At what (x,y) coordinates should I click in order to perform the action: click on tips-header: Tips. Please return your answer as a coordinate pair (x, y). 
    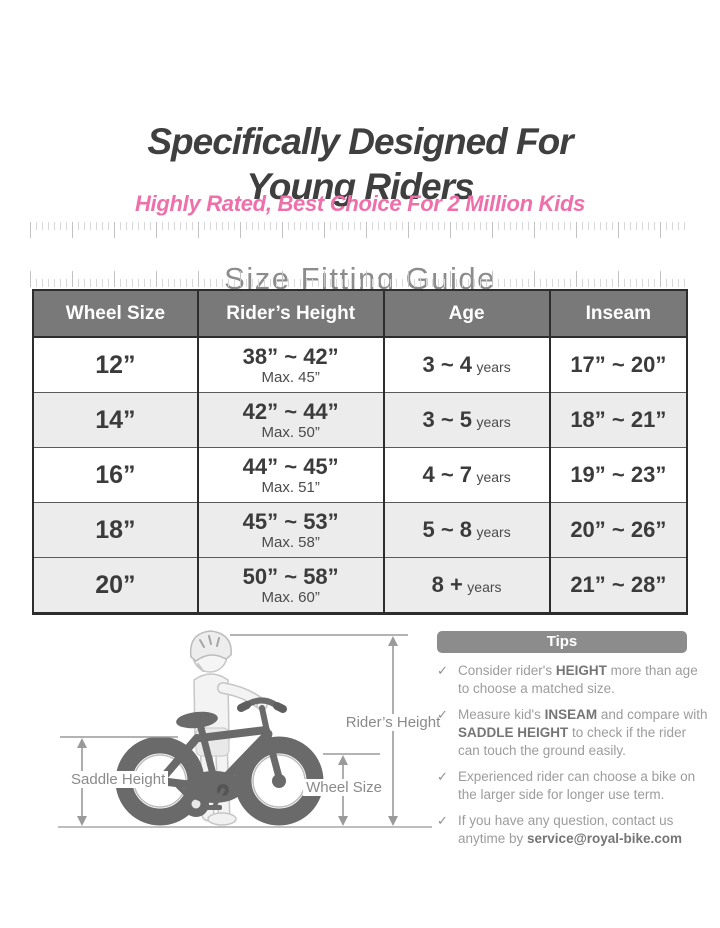
    Looking at the image, I should click on (562, 642).